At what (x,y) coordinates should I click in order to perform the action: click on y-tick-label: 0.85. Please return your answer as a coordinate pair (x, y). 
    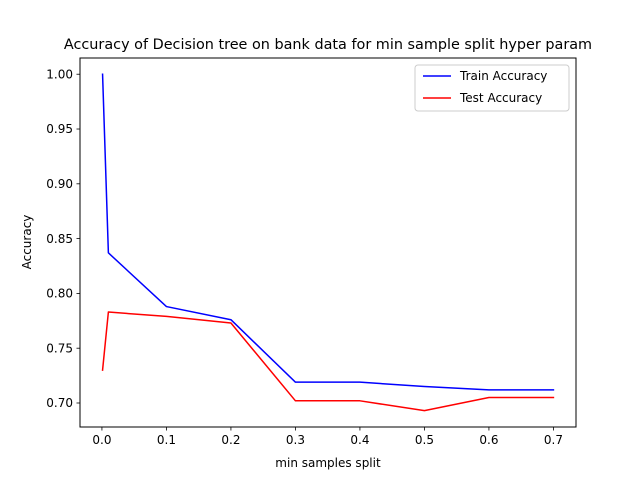
    Looking at the image, I should click on (59, 239).